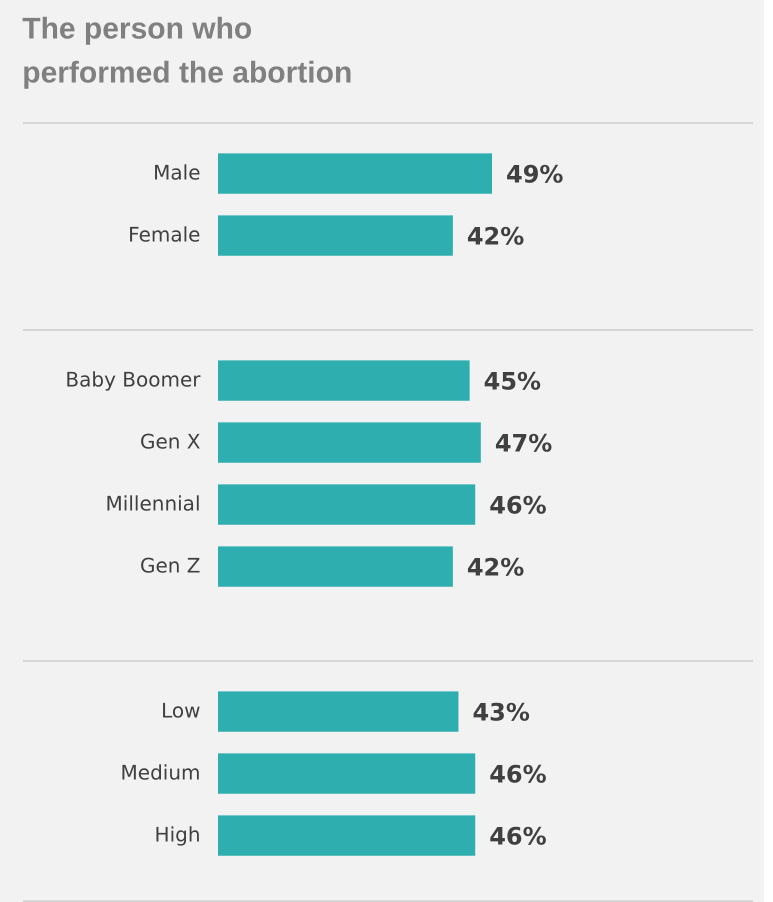 The height and width of the screenshot is (902, 773). Describe the element at coordinates (523, 444) in the screenshot. I see `data-label: 47%` at that location.